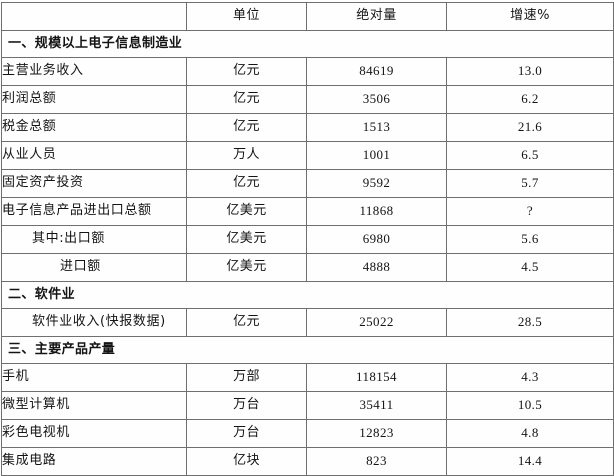 This screenshot has height=476, width=614. I want to click on row-label: 微型计算机, so click(94, 405).